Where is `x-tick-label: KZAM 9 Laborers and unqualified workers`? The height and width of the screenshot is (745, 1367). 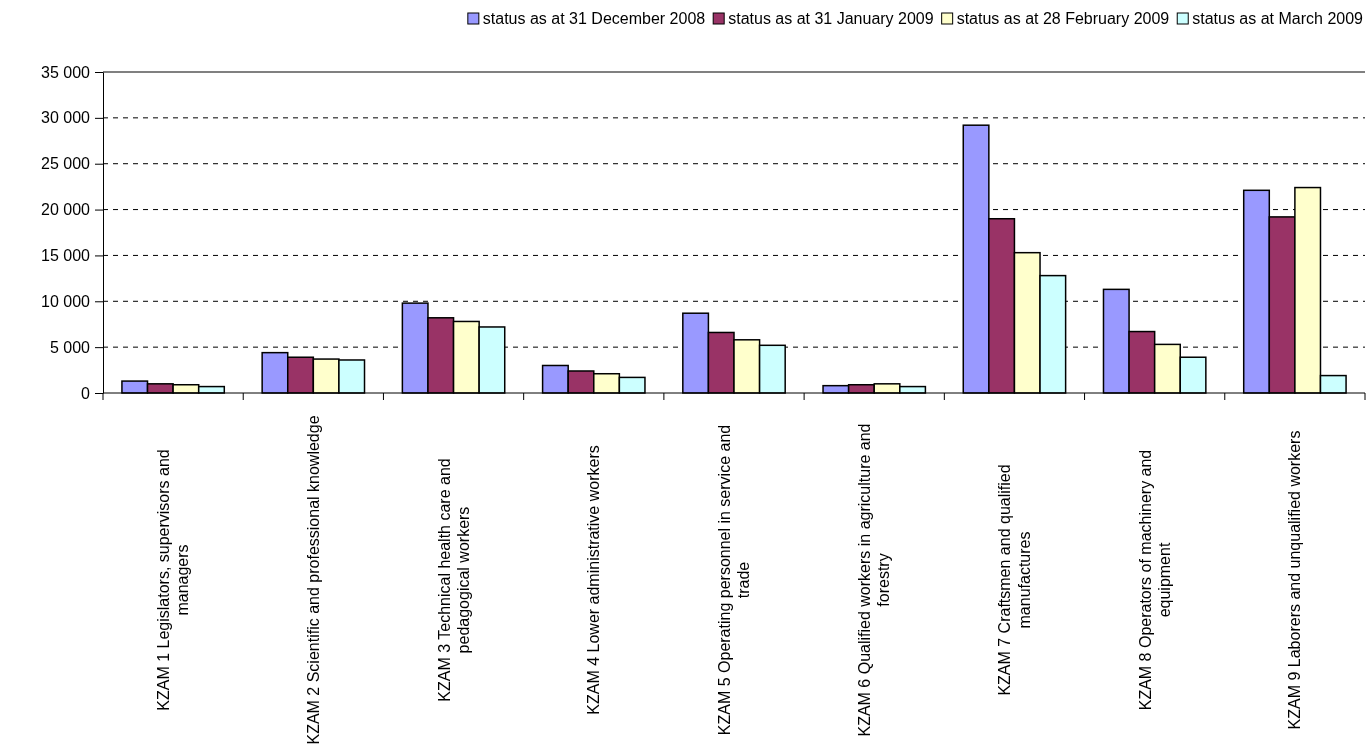
x-tick-label: KZAM 9 Laborers and unqualified workers is located at coordinates (1295, 580).